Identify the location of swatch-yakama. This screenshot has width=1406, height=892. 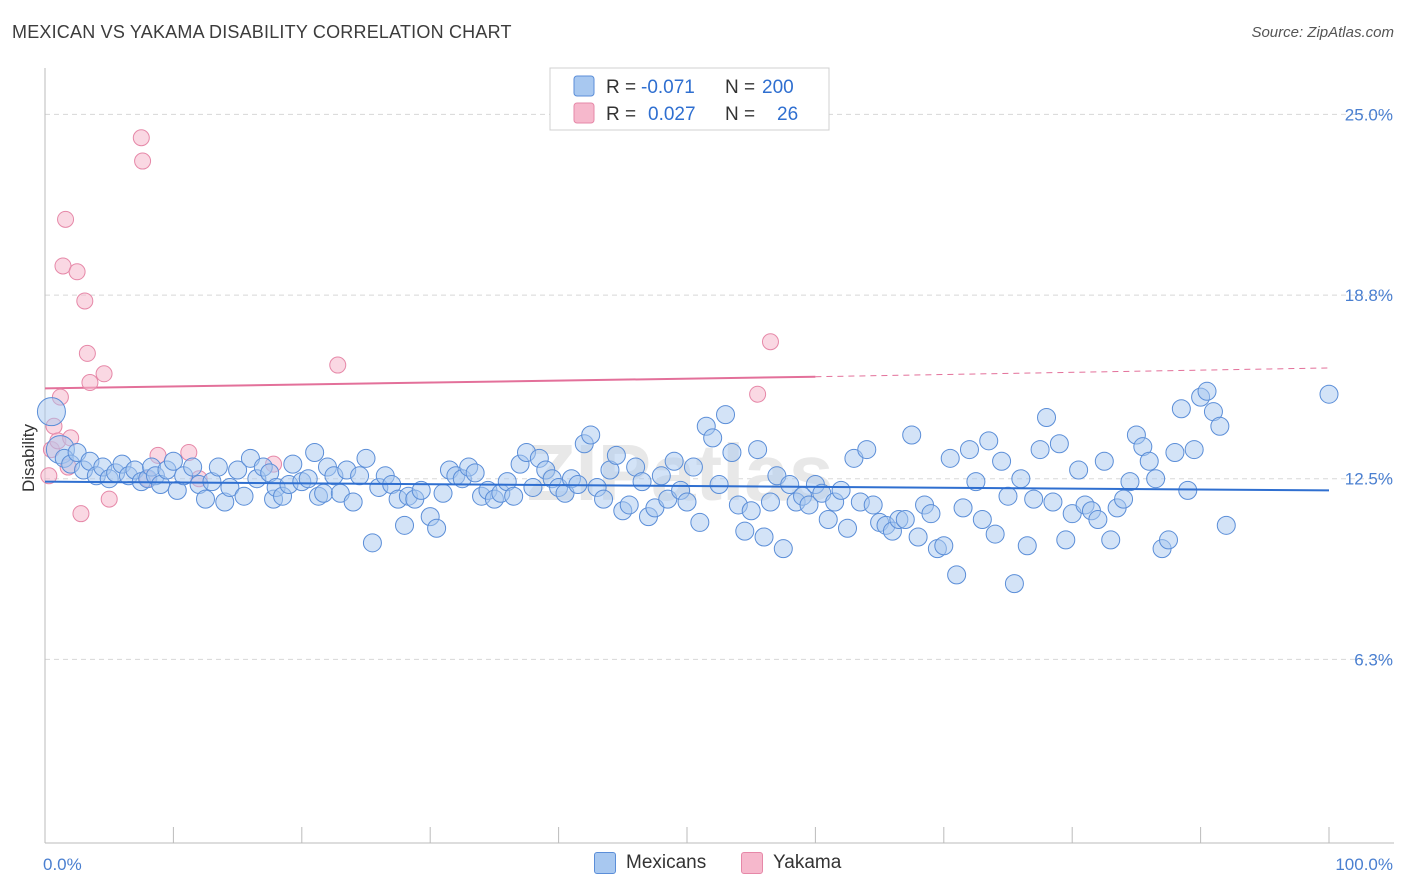
(752, 863).